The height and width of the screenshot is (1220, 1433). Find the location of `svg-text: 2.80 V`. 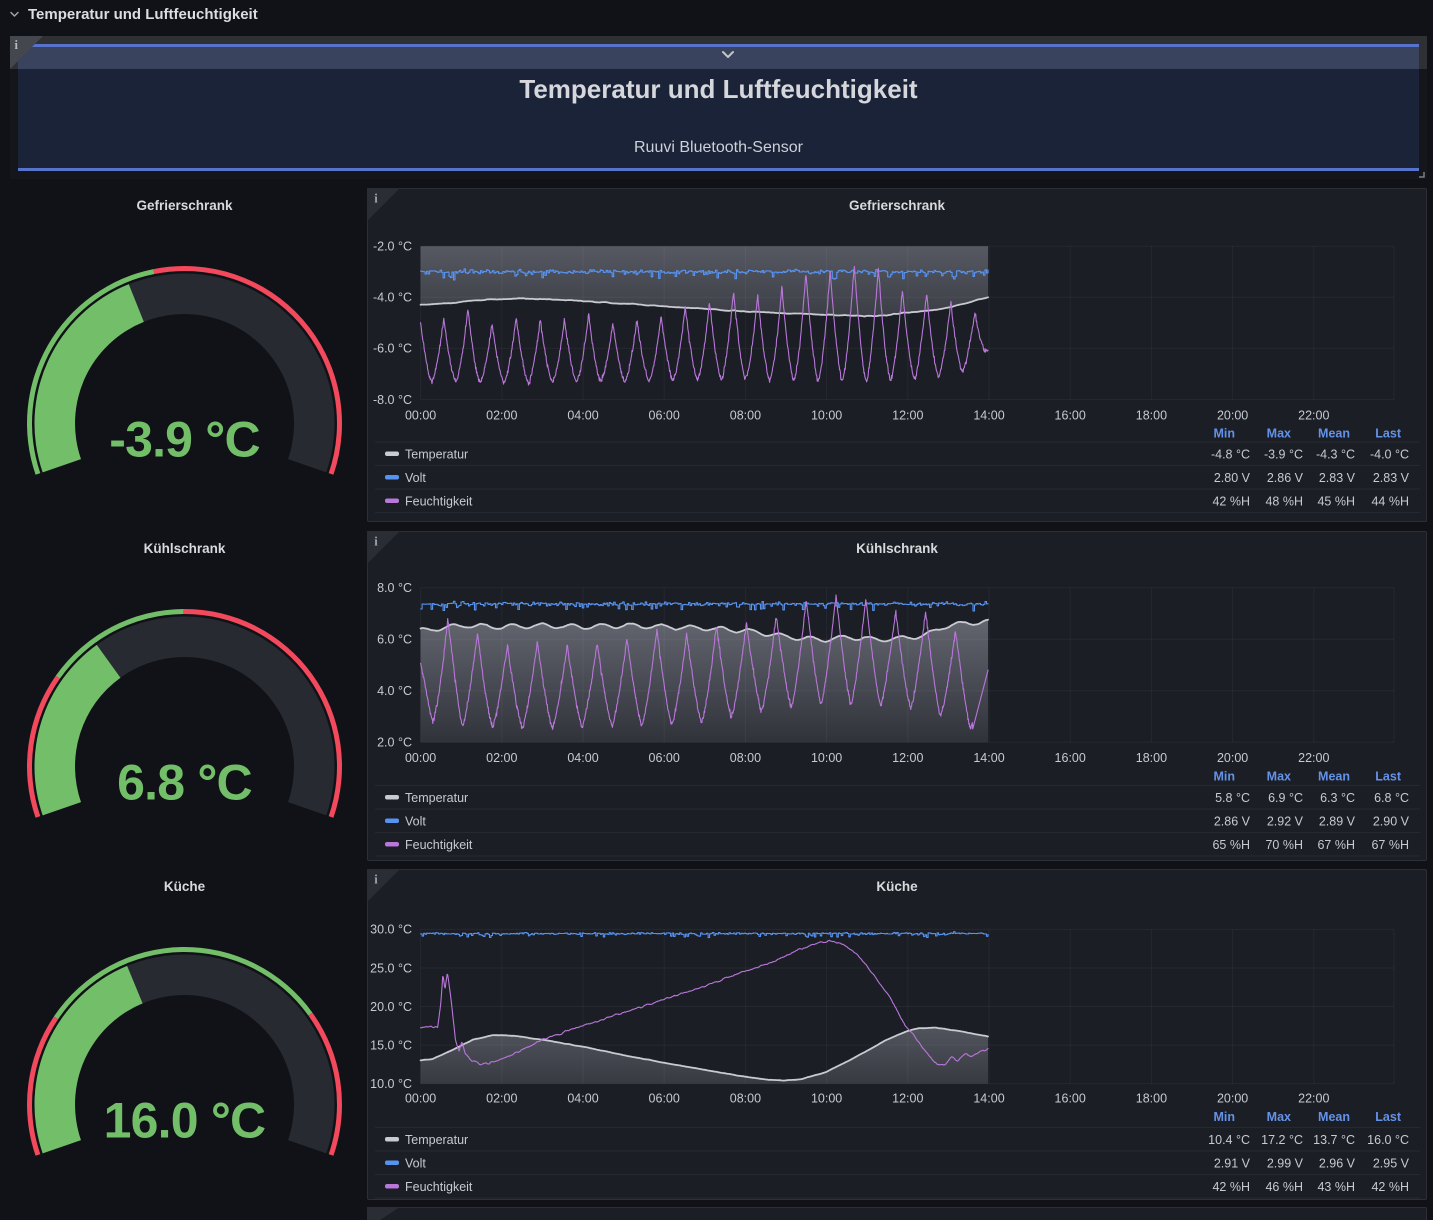

svg-text: 2.80 V is located at coordinates (1232, 478).